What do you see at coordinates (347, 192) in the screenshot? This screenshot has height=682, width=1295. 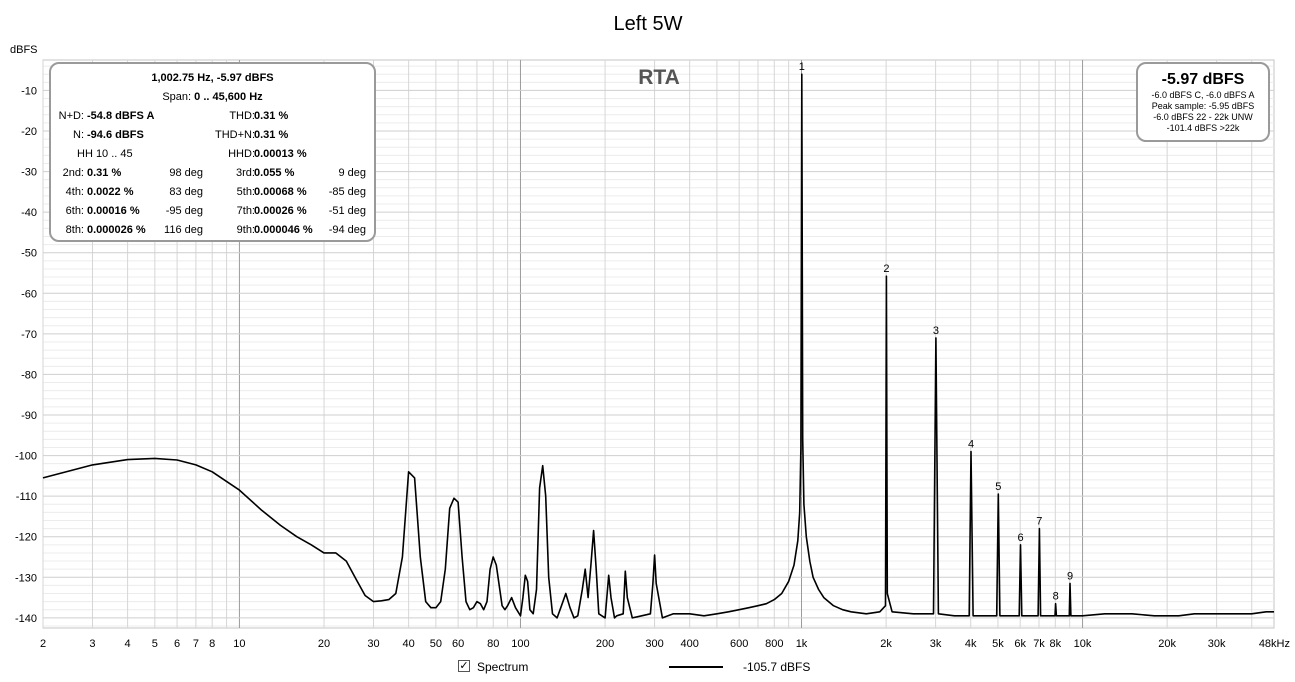 I see `harmonic-phase: -85 deg` at bounding box center [347, 192].